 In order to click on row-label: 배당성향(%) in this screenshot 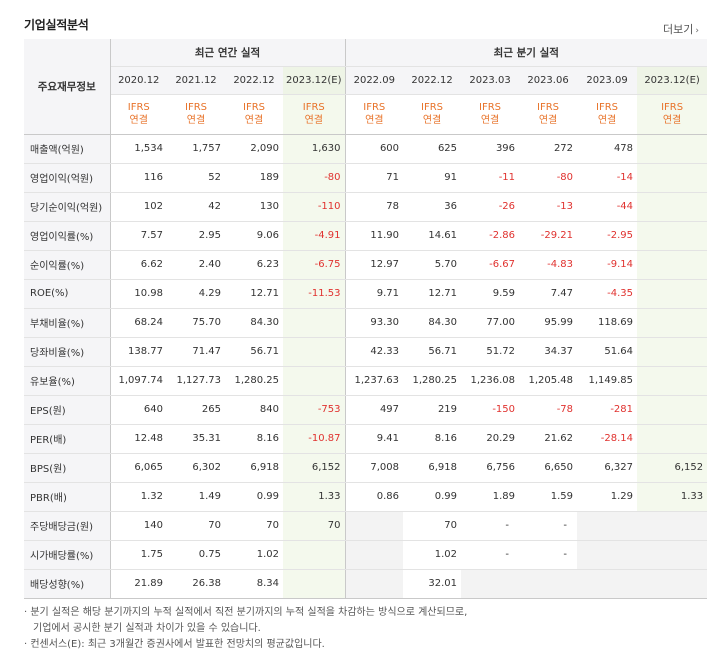, I will do `click(67, 584)`.